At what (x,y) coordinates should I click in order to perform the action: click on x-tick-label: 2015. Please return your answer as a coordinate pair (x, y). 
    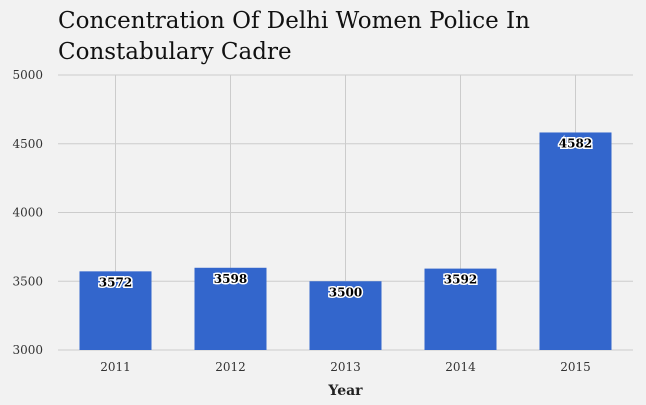
    Looking at the image, I should click on (575, 367).